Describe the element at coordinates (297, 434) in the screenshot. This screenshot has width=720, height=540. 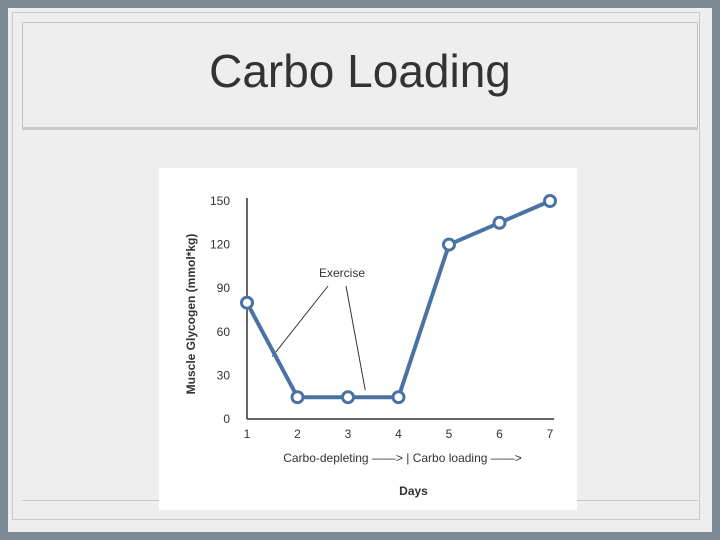
I see `x-tick-label: 2` at that location.